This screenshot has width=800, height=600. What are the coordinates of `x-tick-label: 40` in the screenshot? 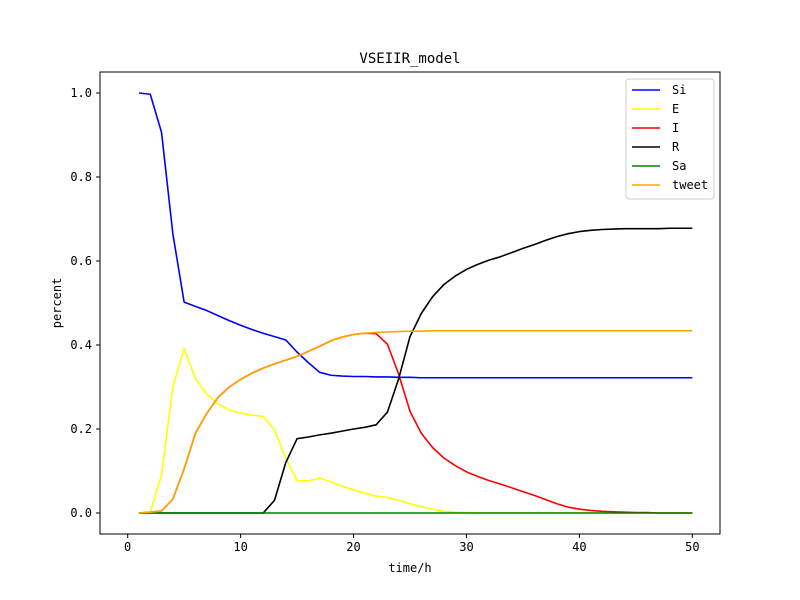 It's located at (579, 547).